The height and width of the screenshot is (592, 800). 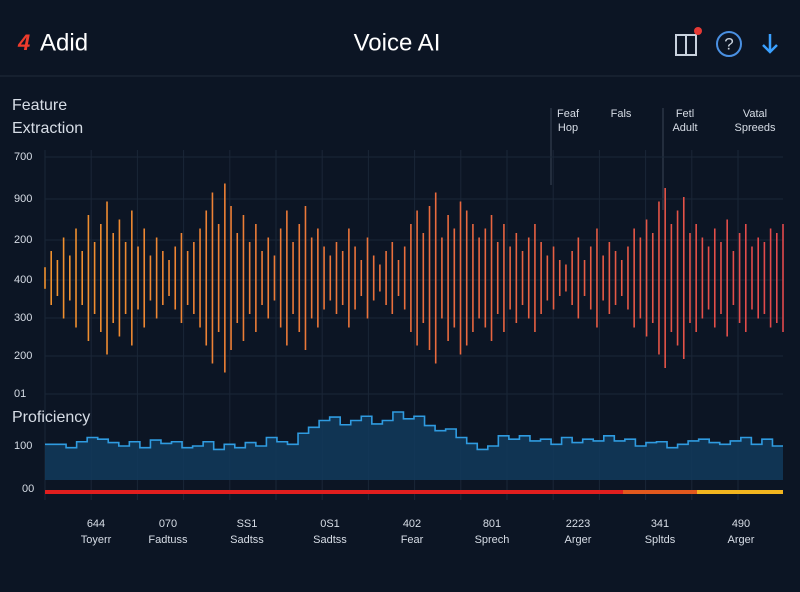 What do you see at coordinates (168, 540) in the screenshot?
I see `bottom-label: Fadtuss` at bounding box center [168, 540].